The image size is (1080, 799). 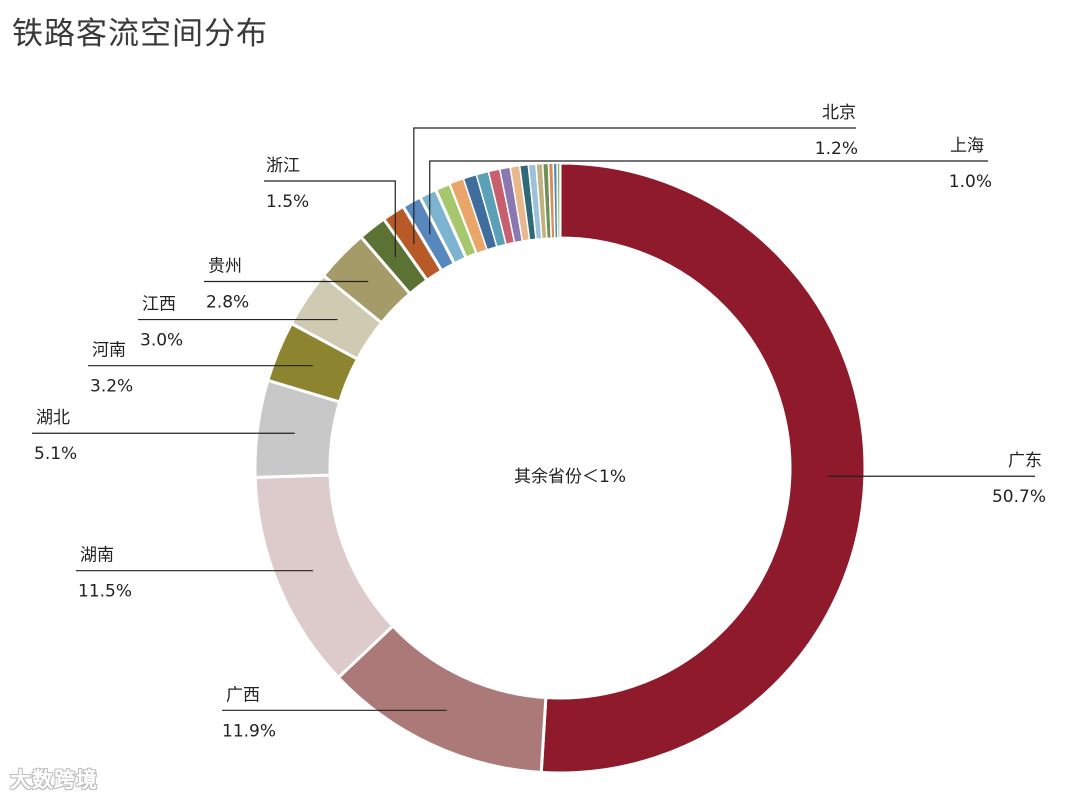 I want to click on slice-name-label-贵州: 贵州, so click(x=225, y=266).